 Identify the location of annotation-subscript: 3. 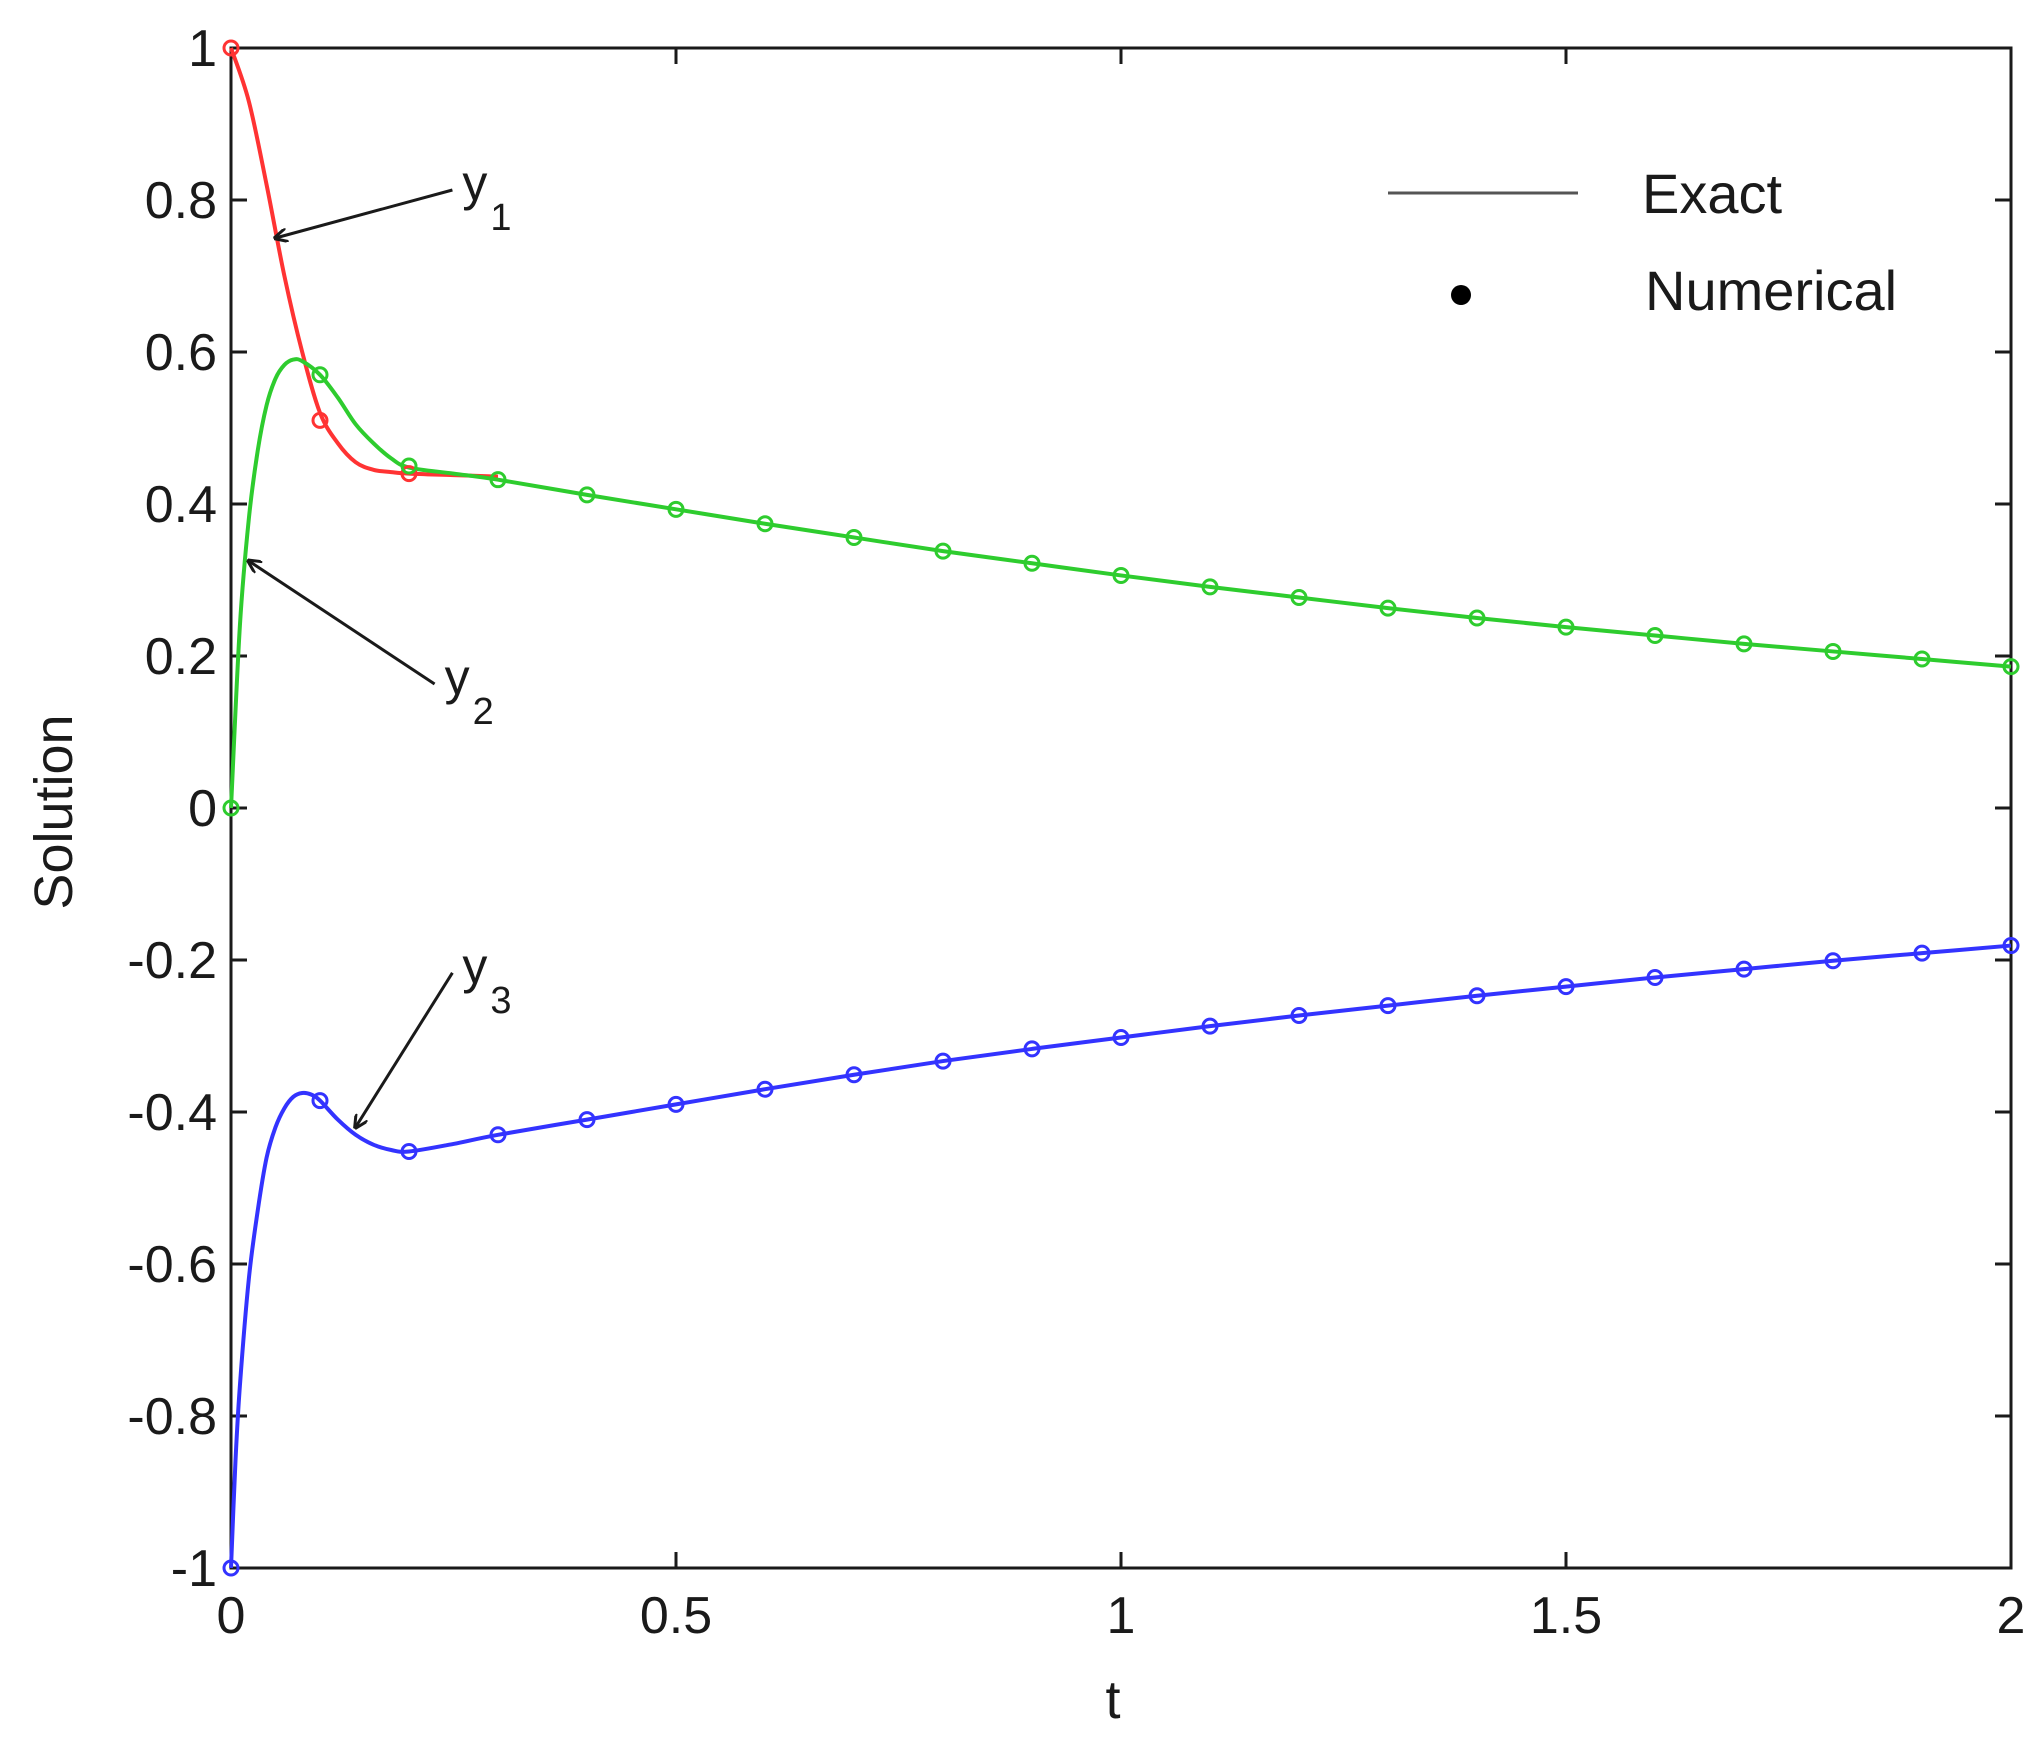
(500, 1001).